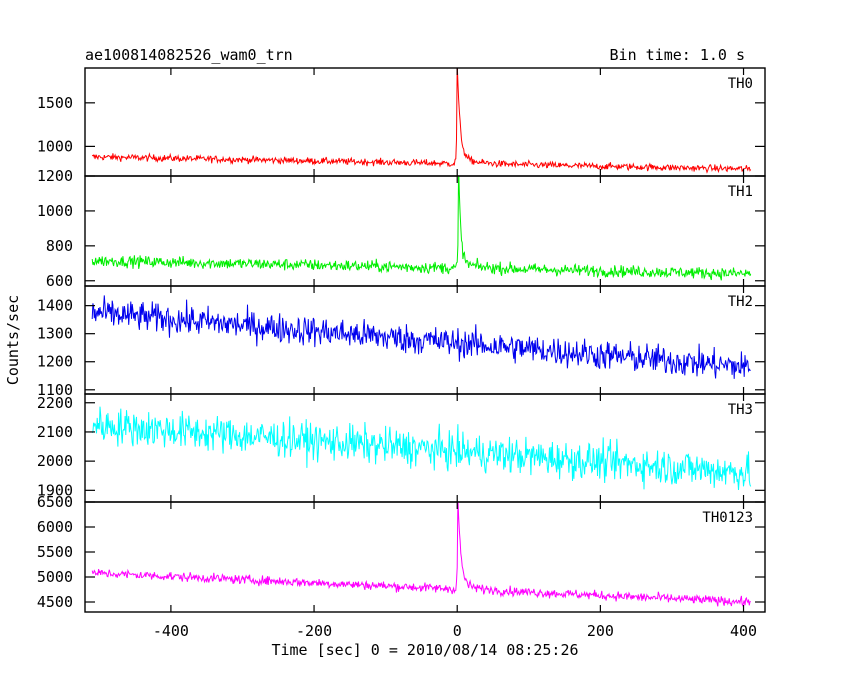 This screenshot has height=685, width=850. I want to click on x-tick-label: 400, so click(743, 631).